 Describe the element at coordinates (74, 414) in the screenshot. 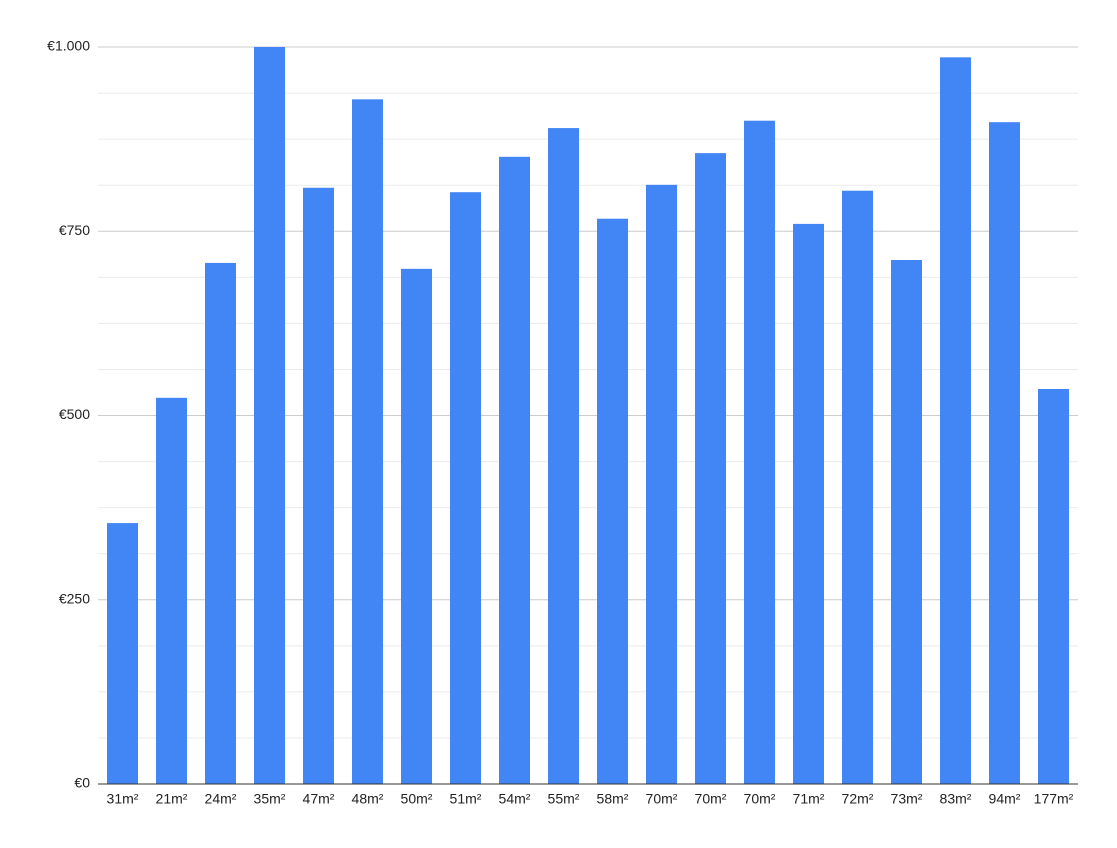

I see `y-tick-label: €500` at that location.